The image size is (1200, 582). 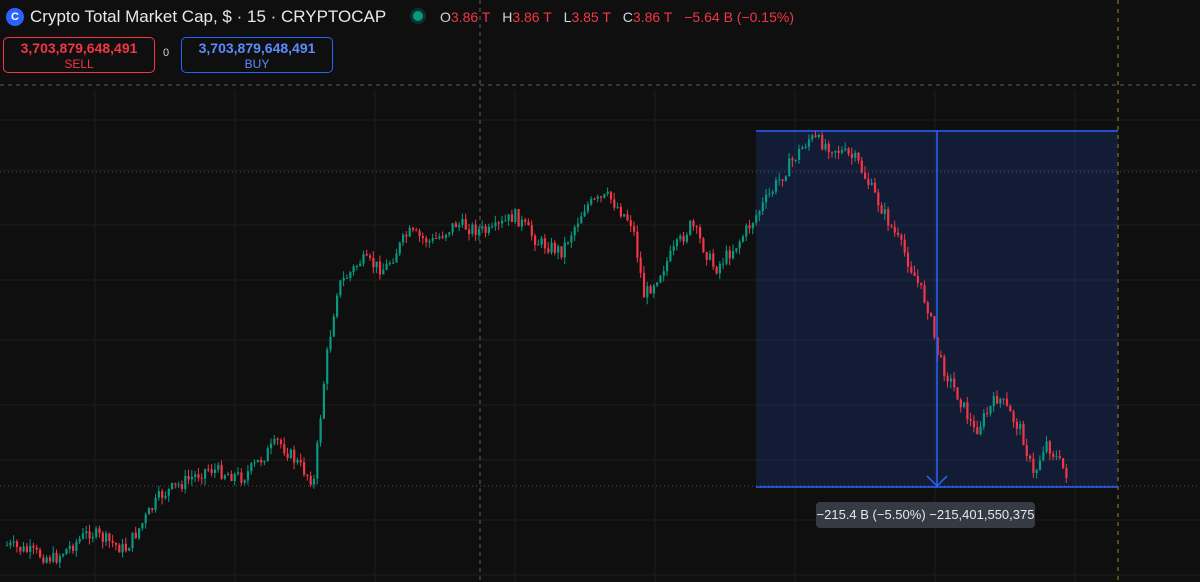 What do you see at coordinates (470, 17) in the screenshot?
I see `open-value: 3.86 T` at bounding box center [470, 17].